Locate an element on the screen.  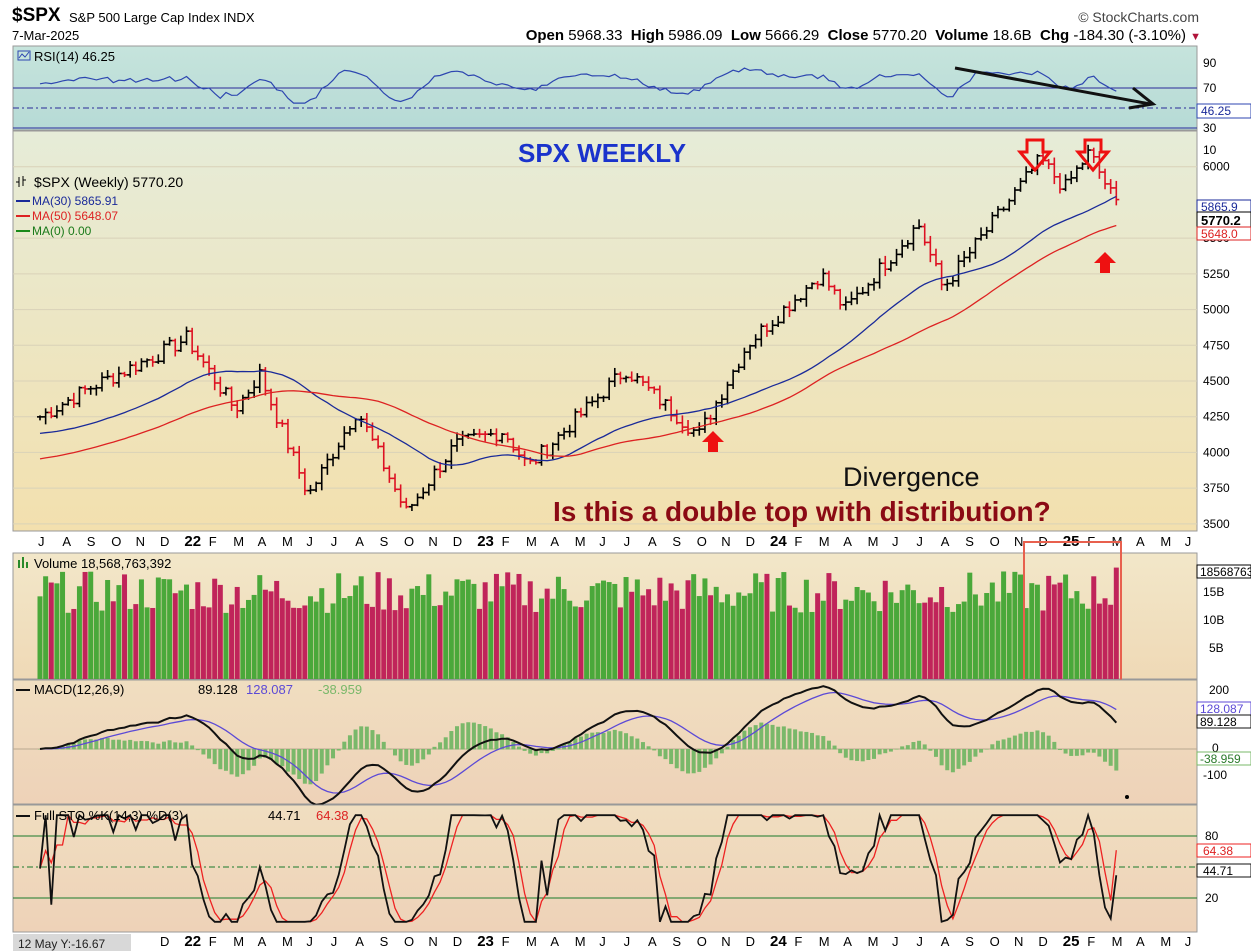
bottom-status: 12 May Y:-16.67 is located at coordinates (61, 944).